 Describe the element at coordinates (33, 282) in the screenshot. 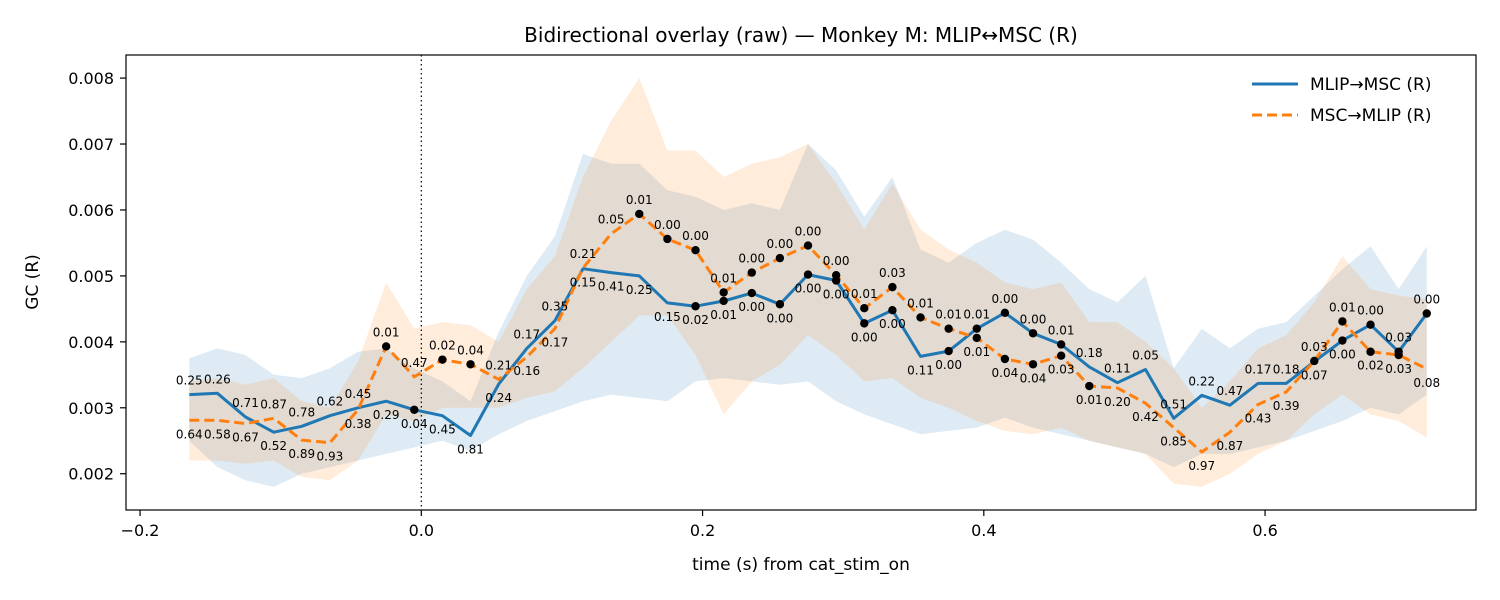

I see `y-axis-label: GC (R)` at that location.